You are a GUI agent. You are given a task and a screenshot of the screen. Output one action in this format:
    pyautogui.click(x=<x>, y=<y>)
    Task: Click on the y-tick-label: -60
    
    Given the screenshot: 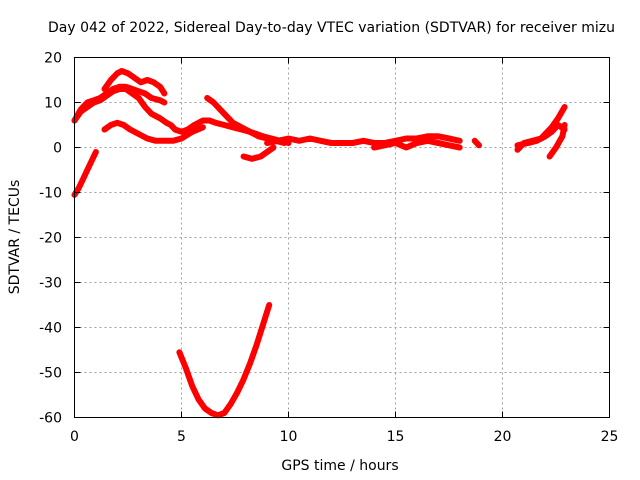 What is the action you would take?
    pyautogui.click(x=50, y=419)
    